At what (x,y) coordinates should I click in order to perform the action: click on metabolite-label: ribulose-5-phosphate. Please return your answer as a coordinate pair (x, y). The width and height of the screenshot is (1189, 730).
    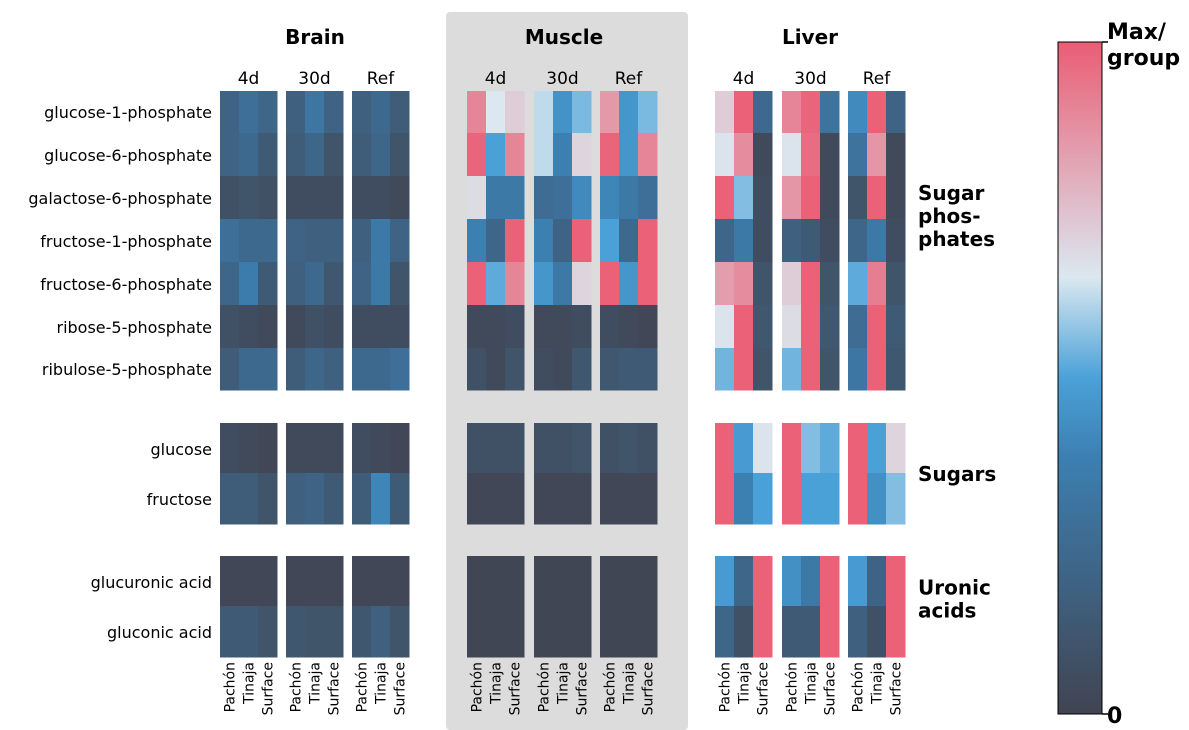
    Looking at the image, I should click on (127, 369).